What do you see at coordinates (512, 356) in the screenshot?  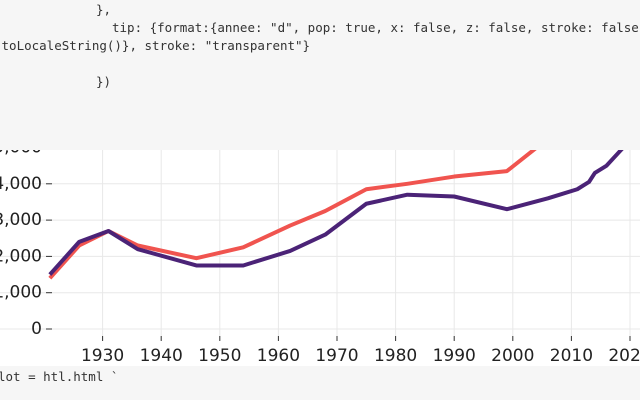 I see `x-tick-label: 2000` at bounding box center [512, 356].